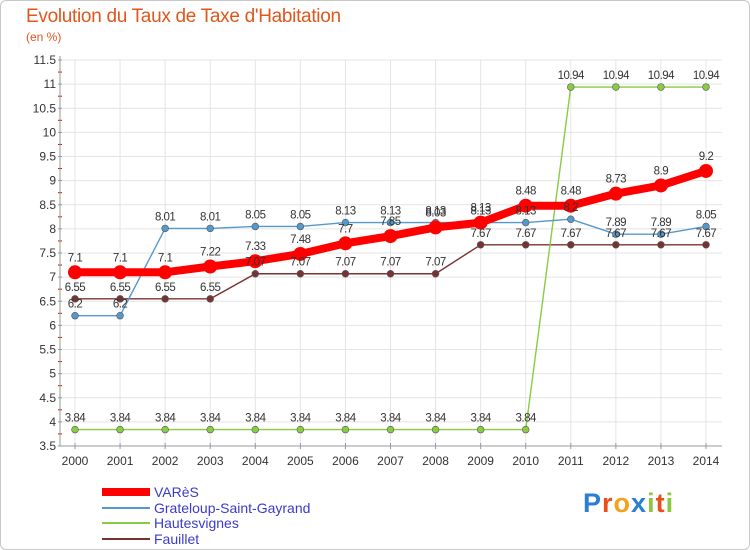 Image resolution: width=750 pixels, height=550 pixels. What do you see at coordinates (435, 461) in the screenshot?
I see `x-tick-label: 2008` at bounding box center [435, 461].